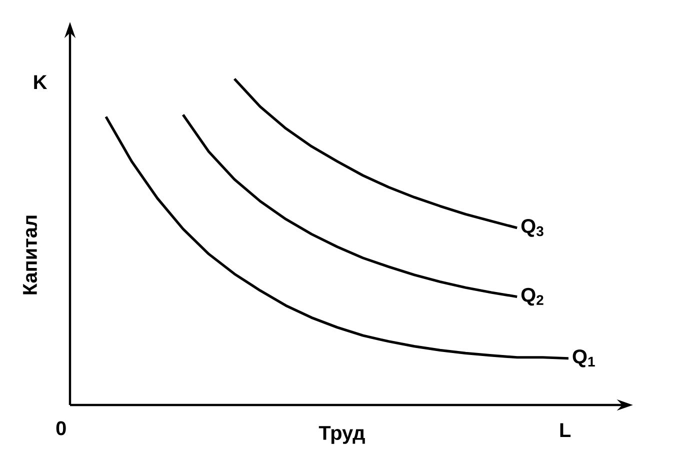  Describe the element at coordinates (61, 428) in the screenshot. I see `text: 0` at that location.